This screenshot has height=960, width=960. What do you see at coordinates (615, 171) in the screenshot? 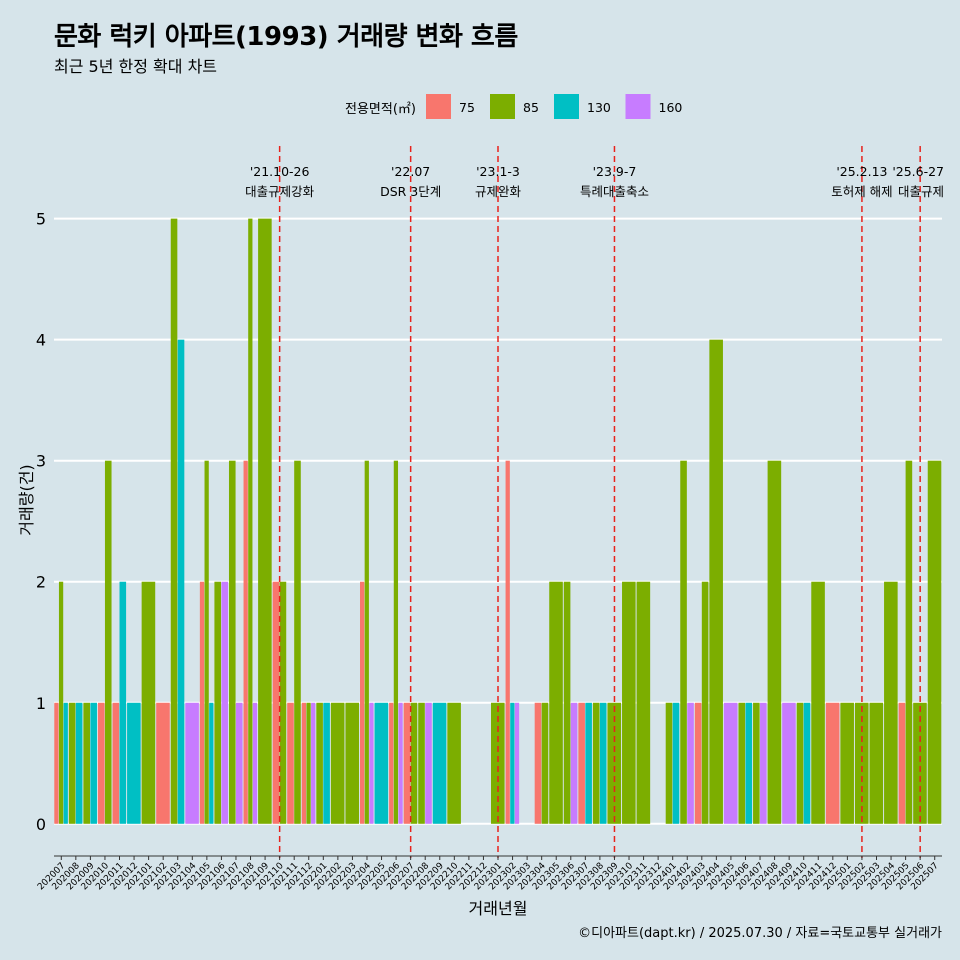
I see `event-date-label: '23.9-7` at bounding box center [615, 171].